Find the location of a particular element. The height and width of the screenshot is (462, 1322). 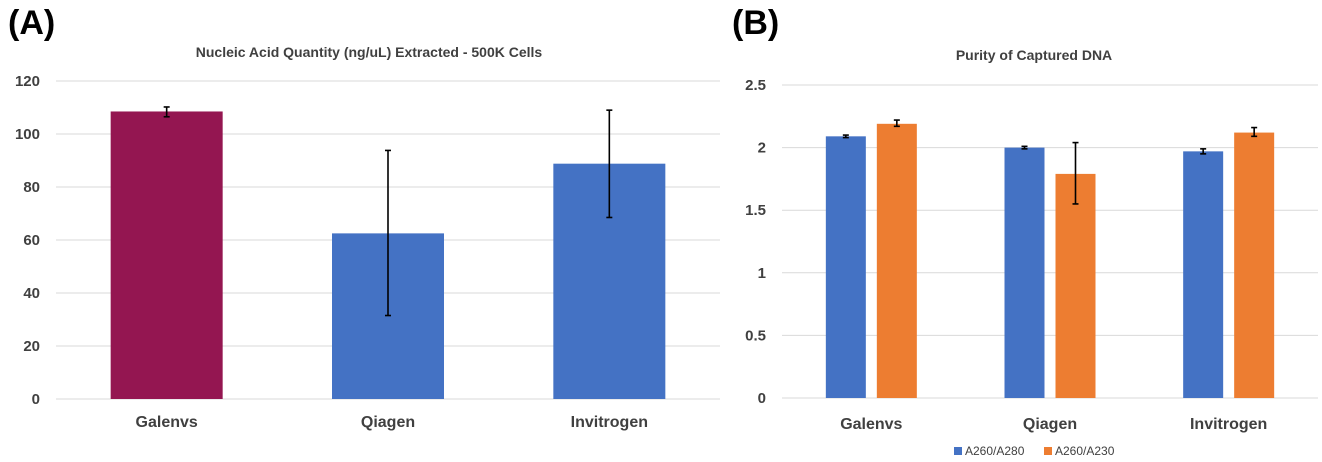

y-tick-label: 60 is located at coordinates (31, 240).